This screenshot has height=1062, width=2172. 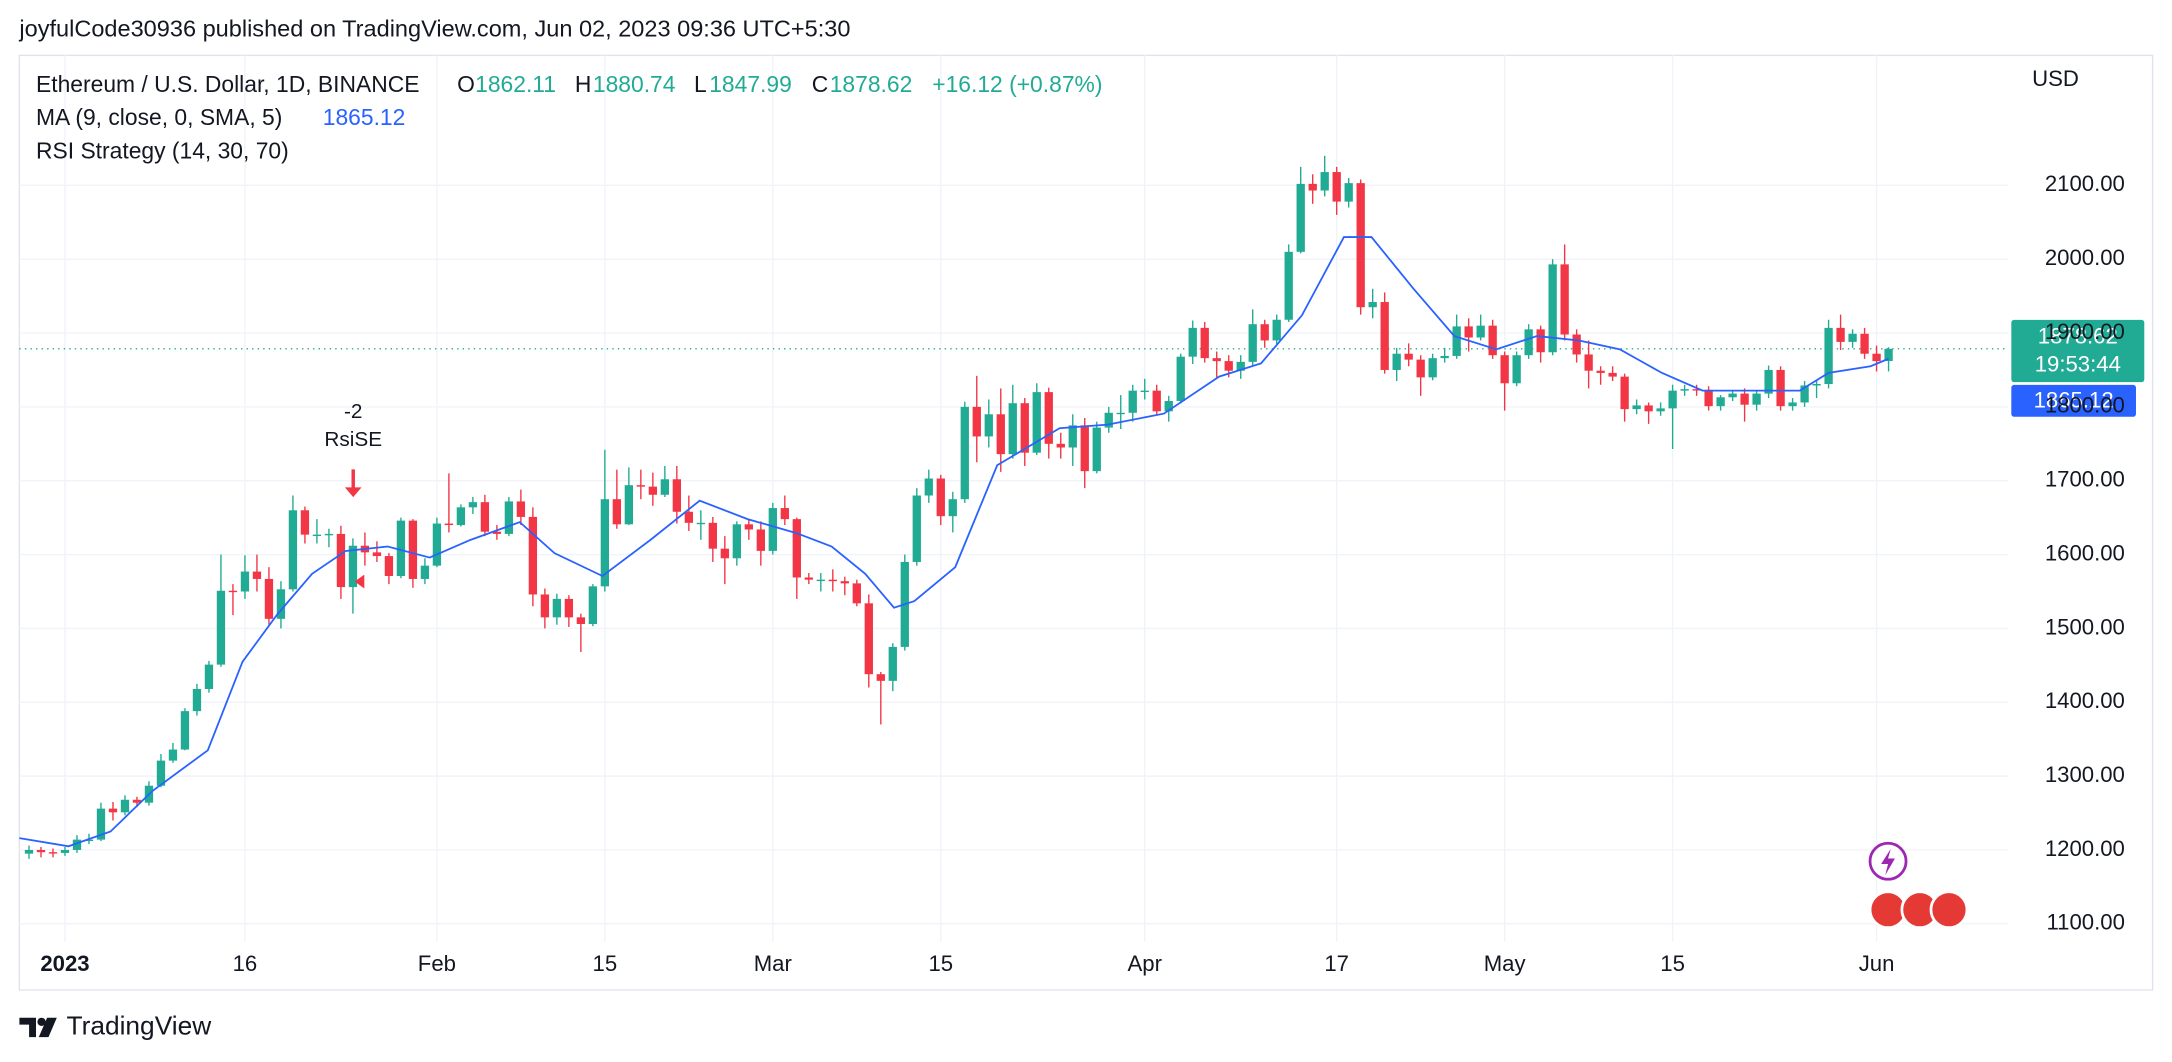 What do you see at coordinates (245, 963) in the screenshot?
I see `x-tick-label: 16` at bounding box center [245, 963].